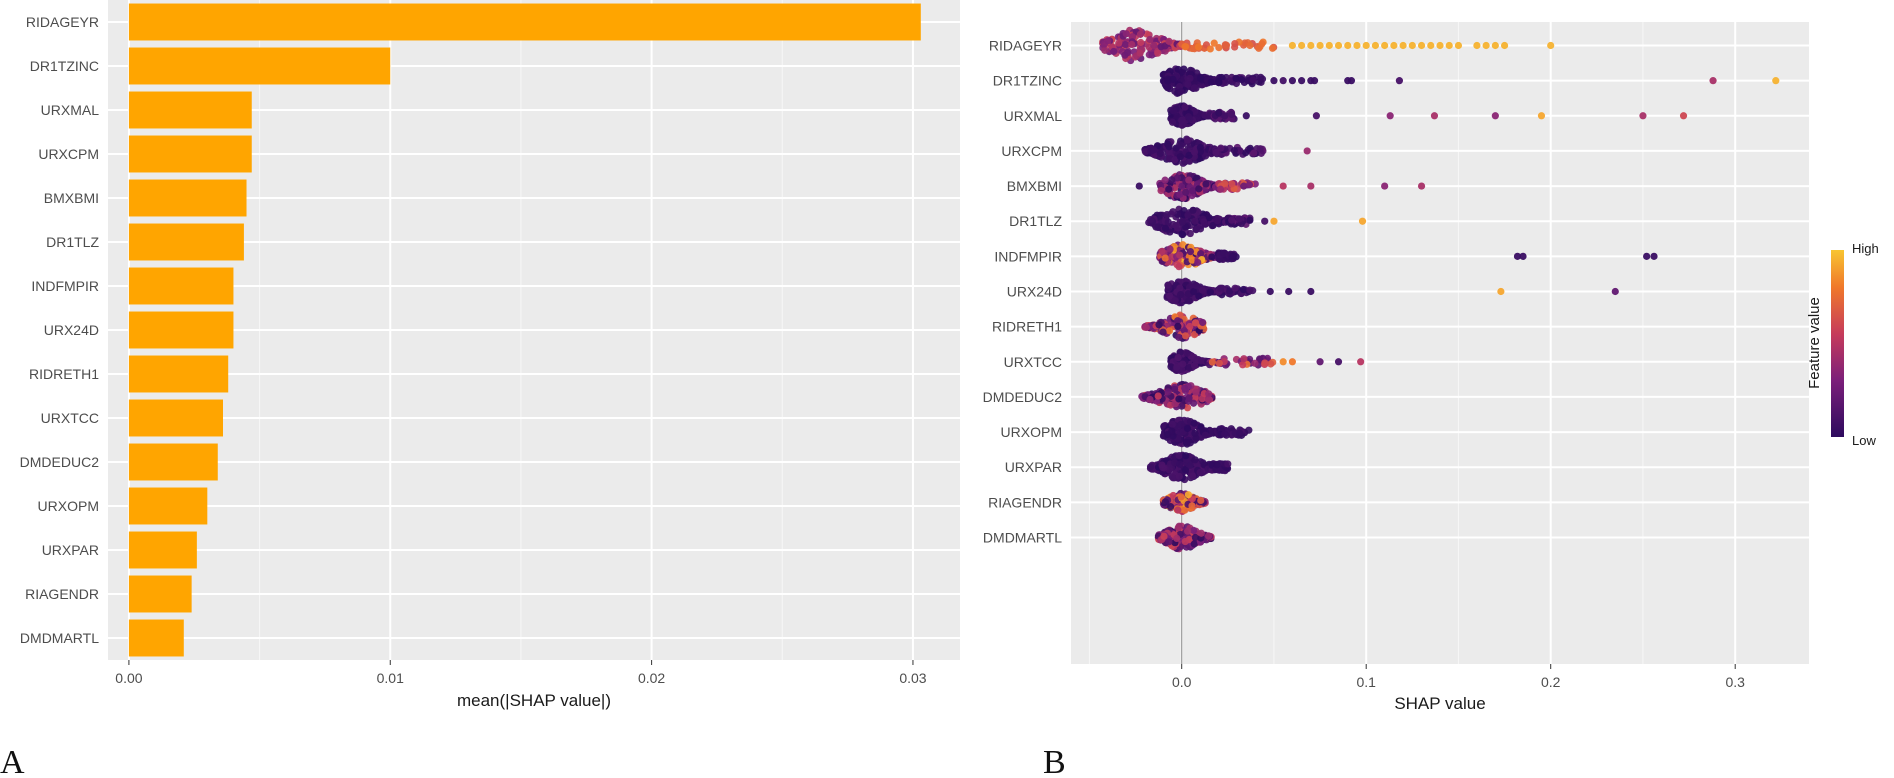 This screenshot has height=778, width=1894. I want to click on panel-a-y-tick-label: RIDRETH1, so click(64, 374).